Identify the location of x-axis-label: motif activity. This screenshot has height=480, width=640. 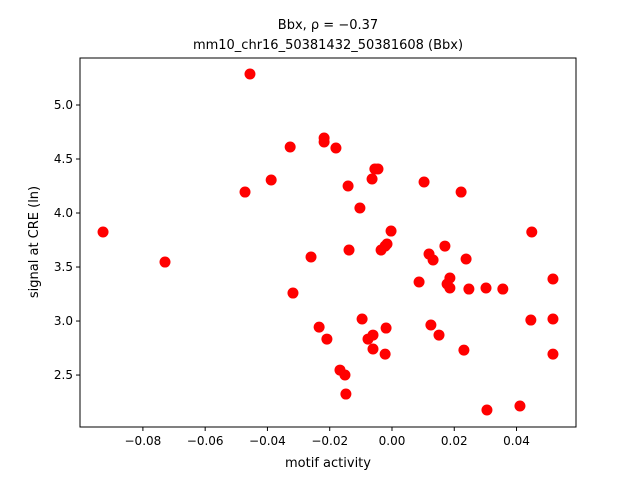
(328, 463).